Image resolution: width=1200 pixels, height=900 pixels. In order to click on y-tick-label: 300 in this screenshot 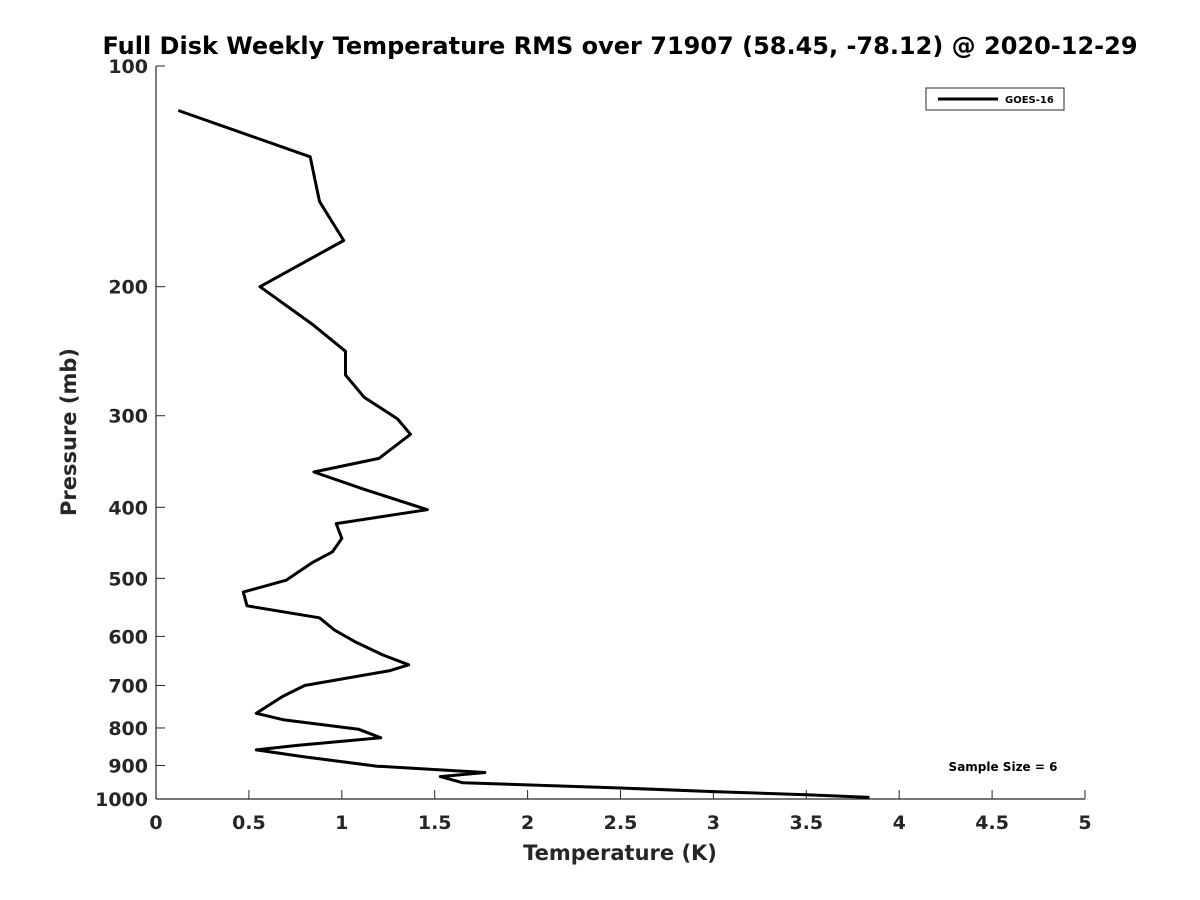, I will do `click(128, 417)`.